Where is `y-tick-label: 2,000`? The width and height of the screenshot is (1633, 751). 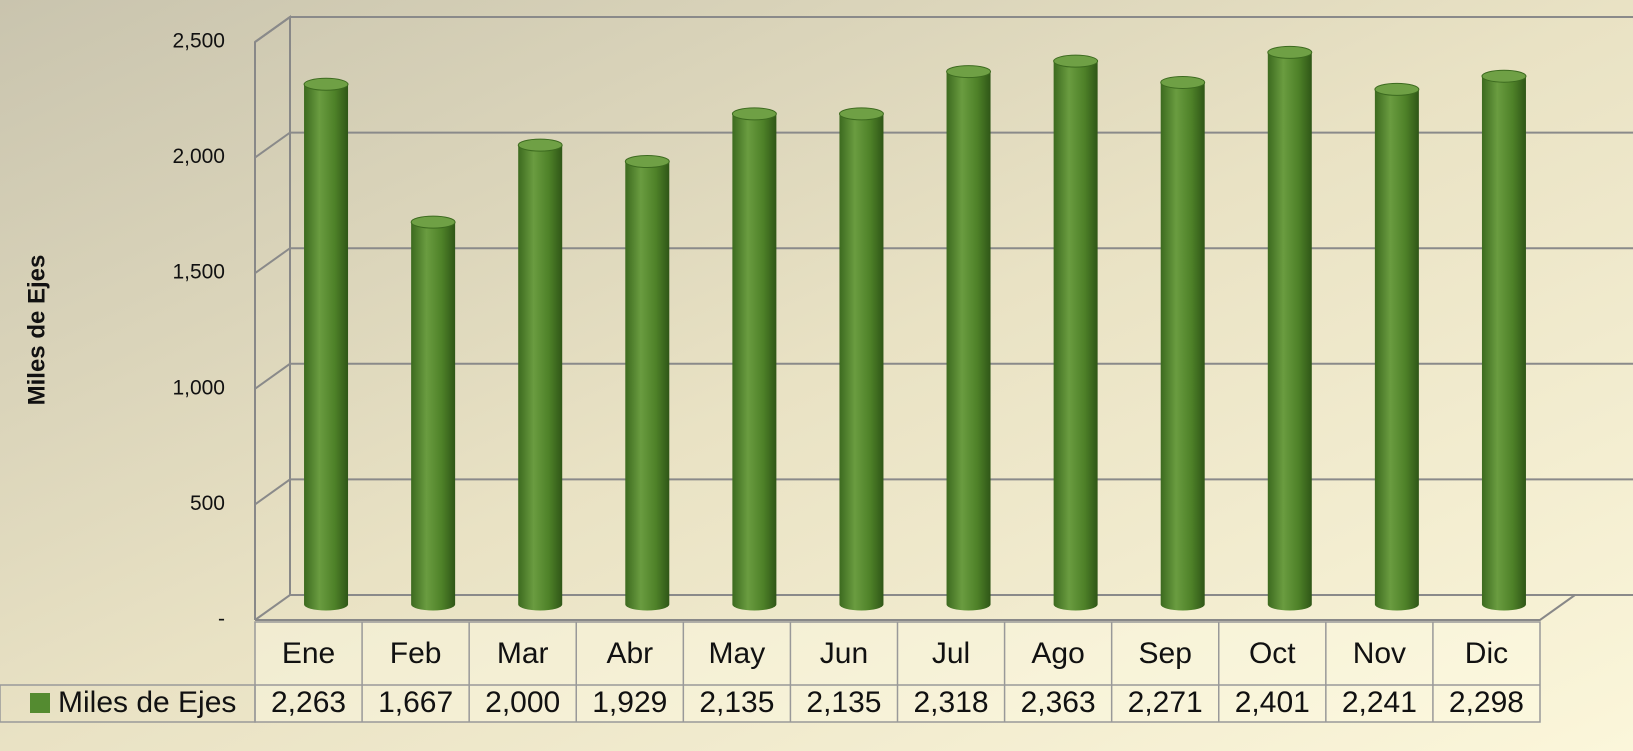 y-tick-label: 2,000 is located at coordinates (198, 156).